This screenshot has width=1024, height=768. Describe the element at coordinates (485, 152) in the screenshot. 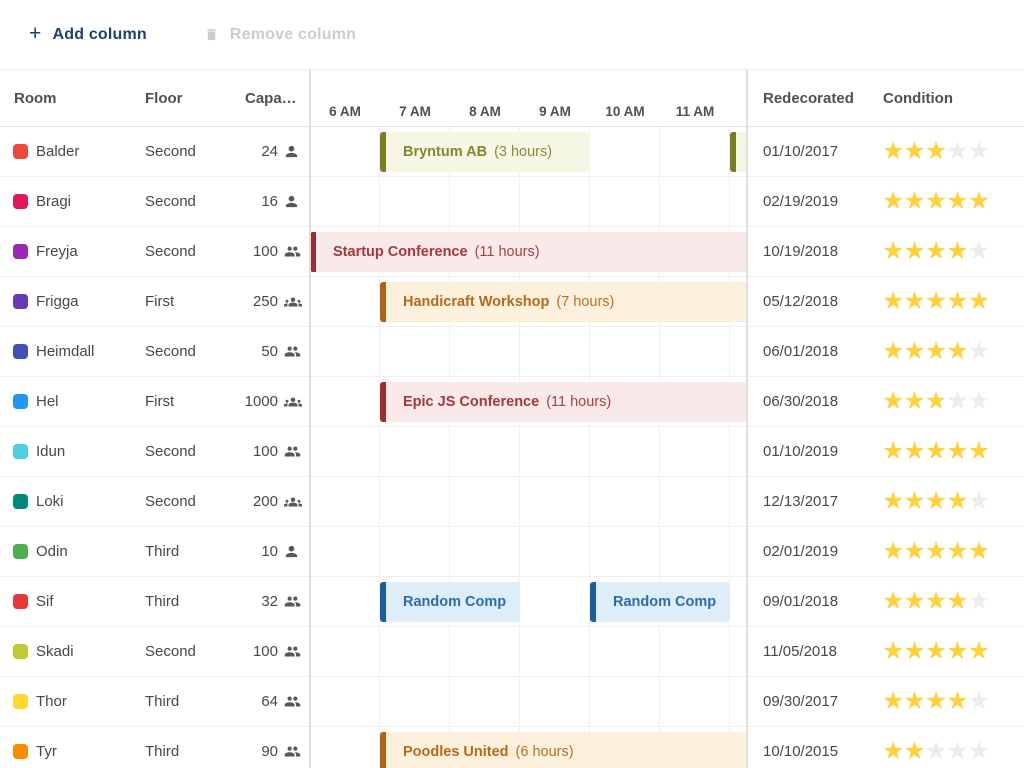

I see `schedule-event: Bryntum AB (3 hours)` at that location.